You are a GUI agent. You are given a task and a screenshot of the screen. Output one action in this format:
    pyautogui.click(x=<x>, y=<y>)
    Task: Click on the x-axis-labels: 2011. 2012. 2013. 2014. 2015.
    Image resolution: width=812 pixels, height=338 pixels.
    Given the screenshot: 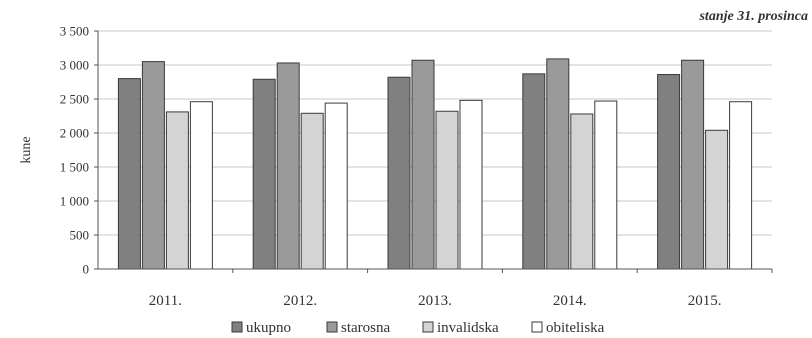 What is the action you would take?
    pyautogui.click(x=461, y=289)
    